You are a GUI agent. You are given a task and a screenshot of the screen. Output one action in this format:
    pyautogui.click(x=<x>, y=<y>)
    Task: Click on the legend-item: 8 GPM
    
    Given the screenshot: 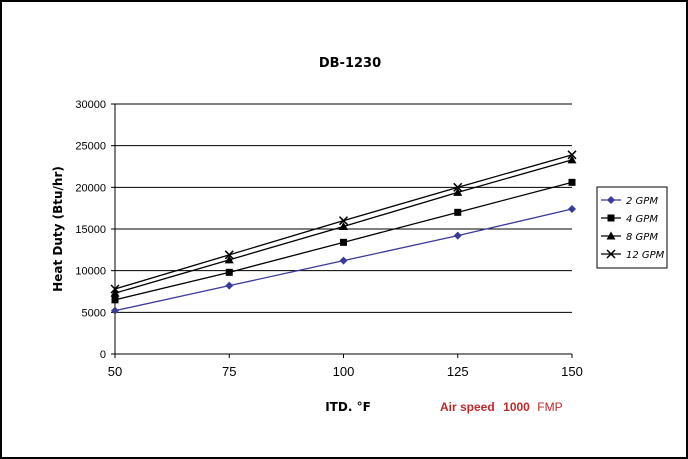 What is the action you would take?
    pyautogui.click(x=629, y=237)
    